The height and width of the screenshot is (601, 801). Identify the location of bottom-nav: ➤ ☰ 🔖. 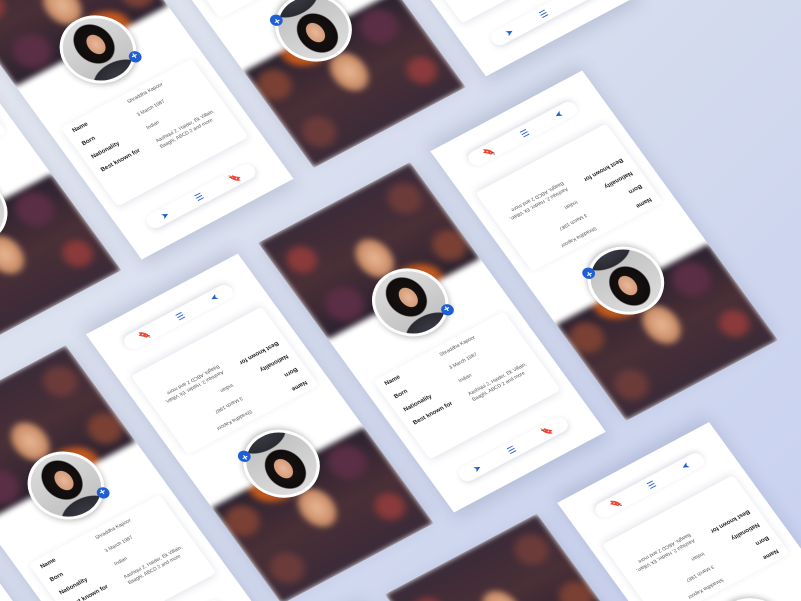
(545, 24).